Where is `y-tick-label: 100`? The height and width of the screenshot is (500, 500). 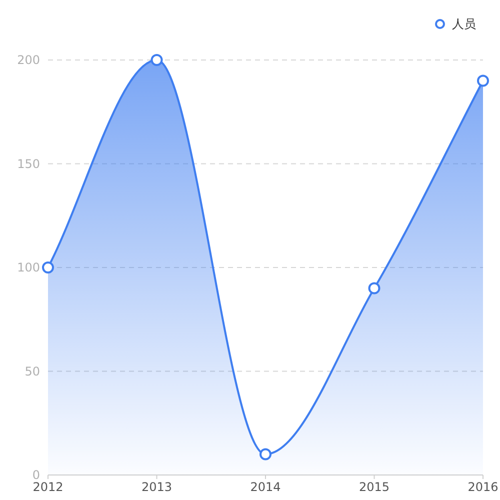 y-tick-label: 100 is located at coordinates (28, 267).